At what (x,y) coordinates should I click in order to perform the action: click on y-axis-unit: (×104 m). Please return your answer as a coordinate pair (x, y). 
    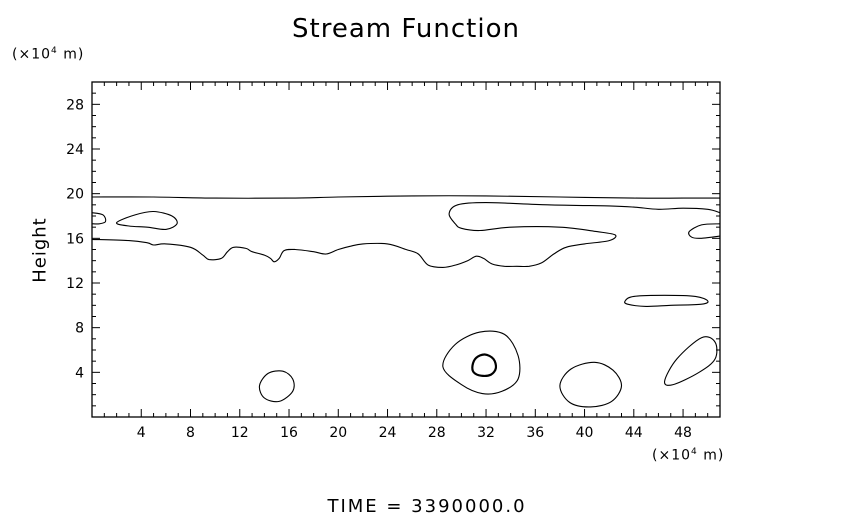
    Looking at the image, I should click on (48, 54).